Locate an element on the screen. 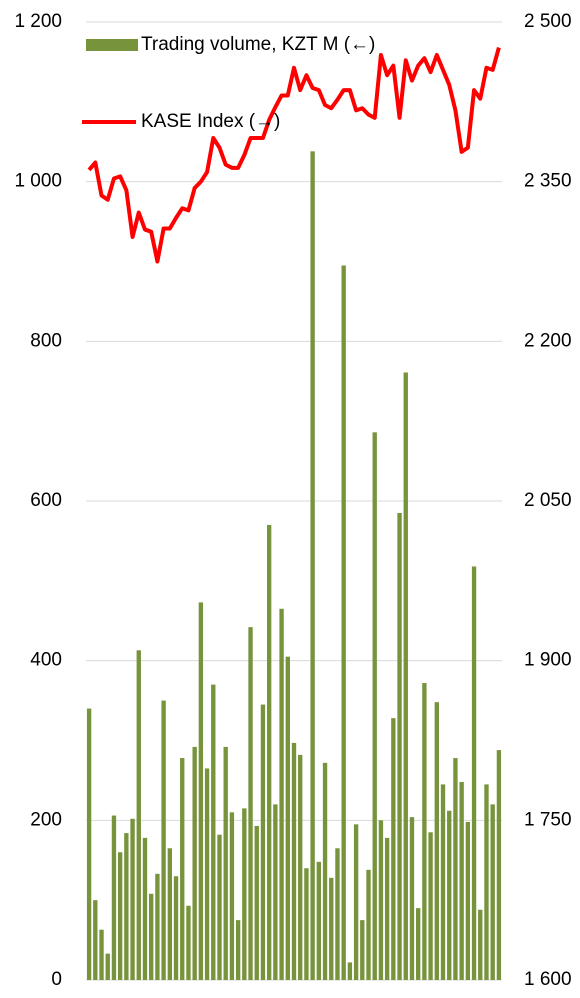  y2-tick-label: 1 750 is located at coordinates (548, 819).